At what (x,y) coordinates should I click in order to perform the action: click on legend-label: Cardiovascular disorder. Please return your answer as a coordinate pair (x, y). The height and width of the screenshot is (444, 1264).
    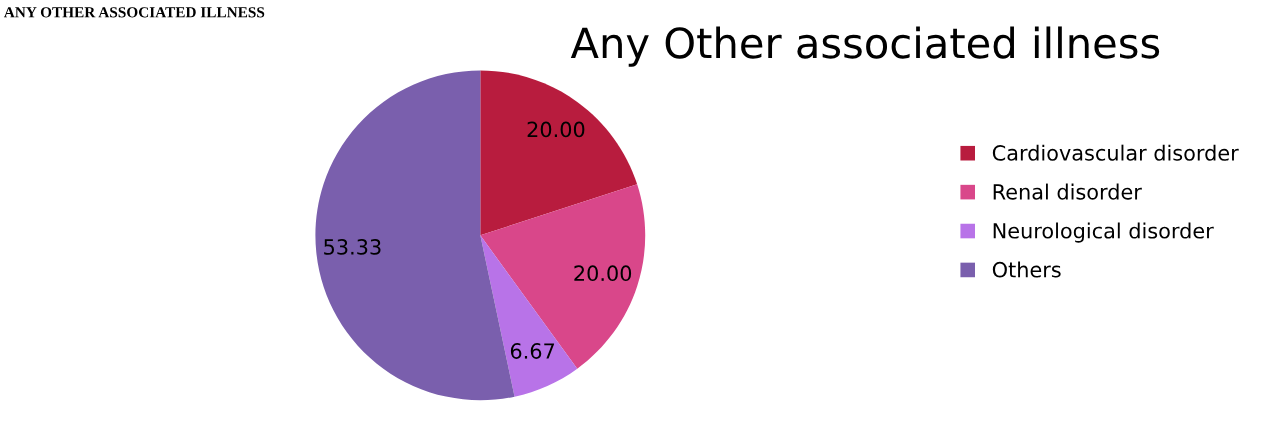
    Looking at the image, I should click on (1115, 152).